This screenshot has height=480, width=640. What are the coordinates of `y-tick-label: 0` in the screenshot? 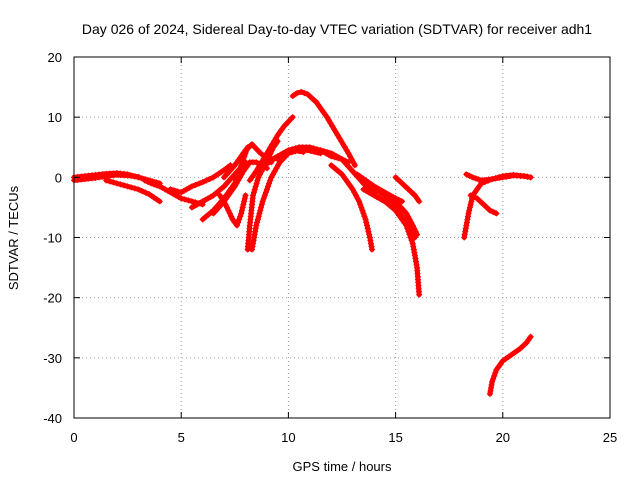 It's located at (58, 177).